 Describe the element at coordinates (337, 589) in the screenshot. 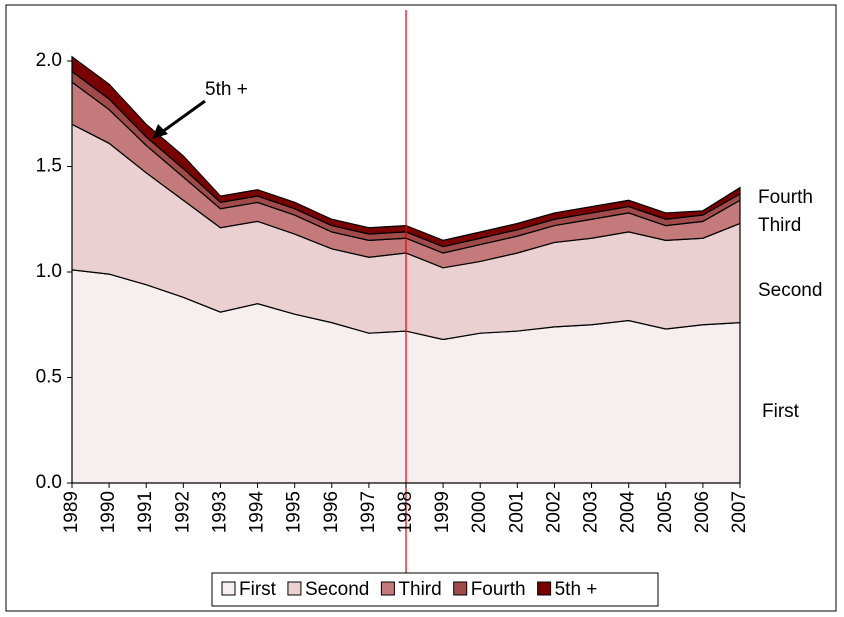

I see `legend-label: Second` at that location.